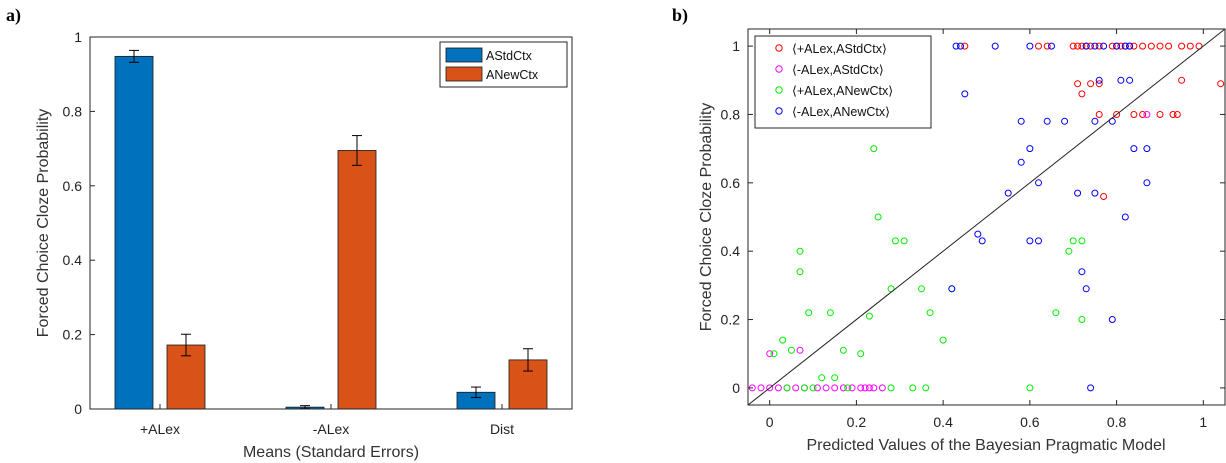 The width and height of the screenshot is (1226, 463). What do you see at coordinates (943, 422) in the screenshot?
I see `x-tick-label: 0.4` at bounding box center [943, 422].